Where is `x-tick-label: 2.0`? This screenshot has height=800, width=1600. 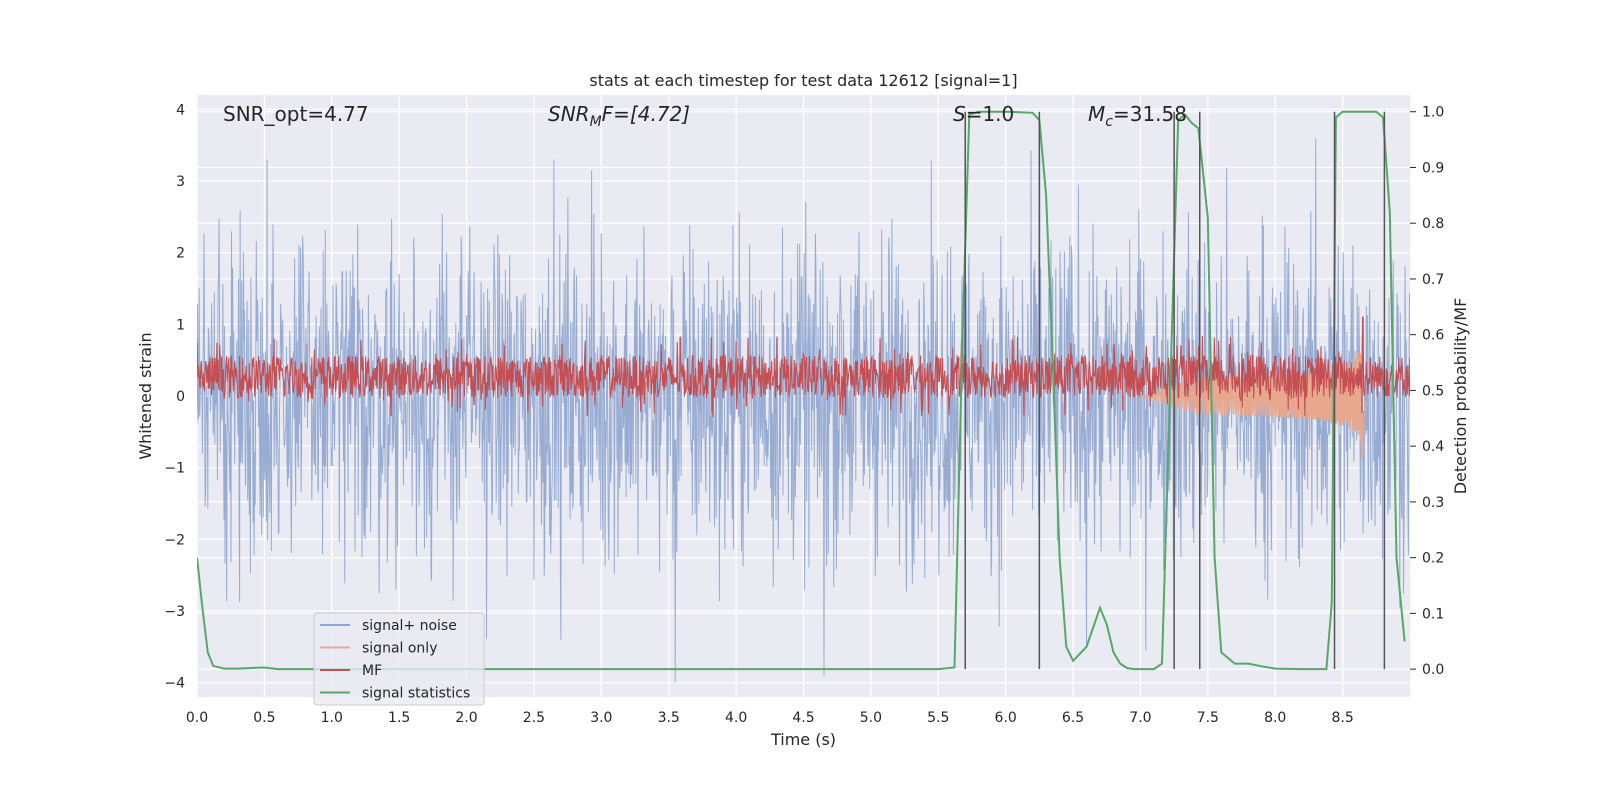
x-tick-label: 2.0 is located at coordinates (466, 718).